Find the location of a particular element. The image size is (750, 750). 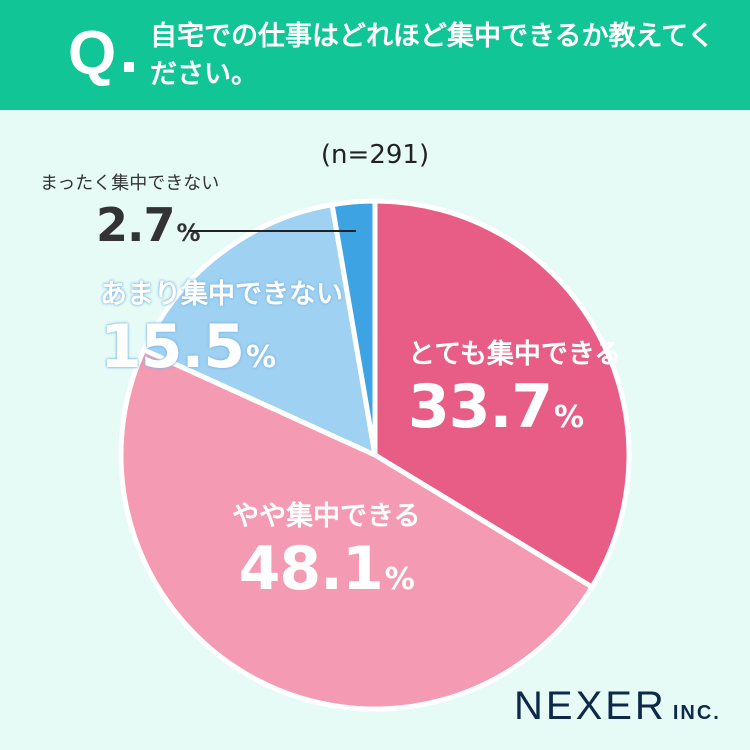

slice-label-none: まったく集中できない 2.7% is located at coordinates (129, 217).